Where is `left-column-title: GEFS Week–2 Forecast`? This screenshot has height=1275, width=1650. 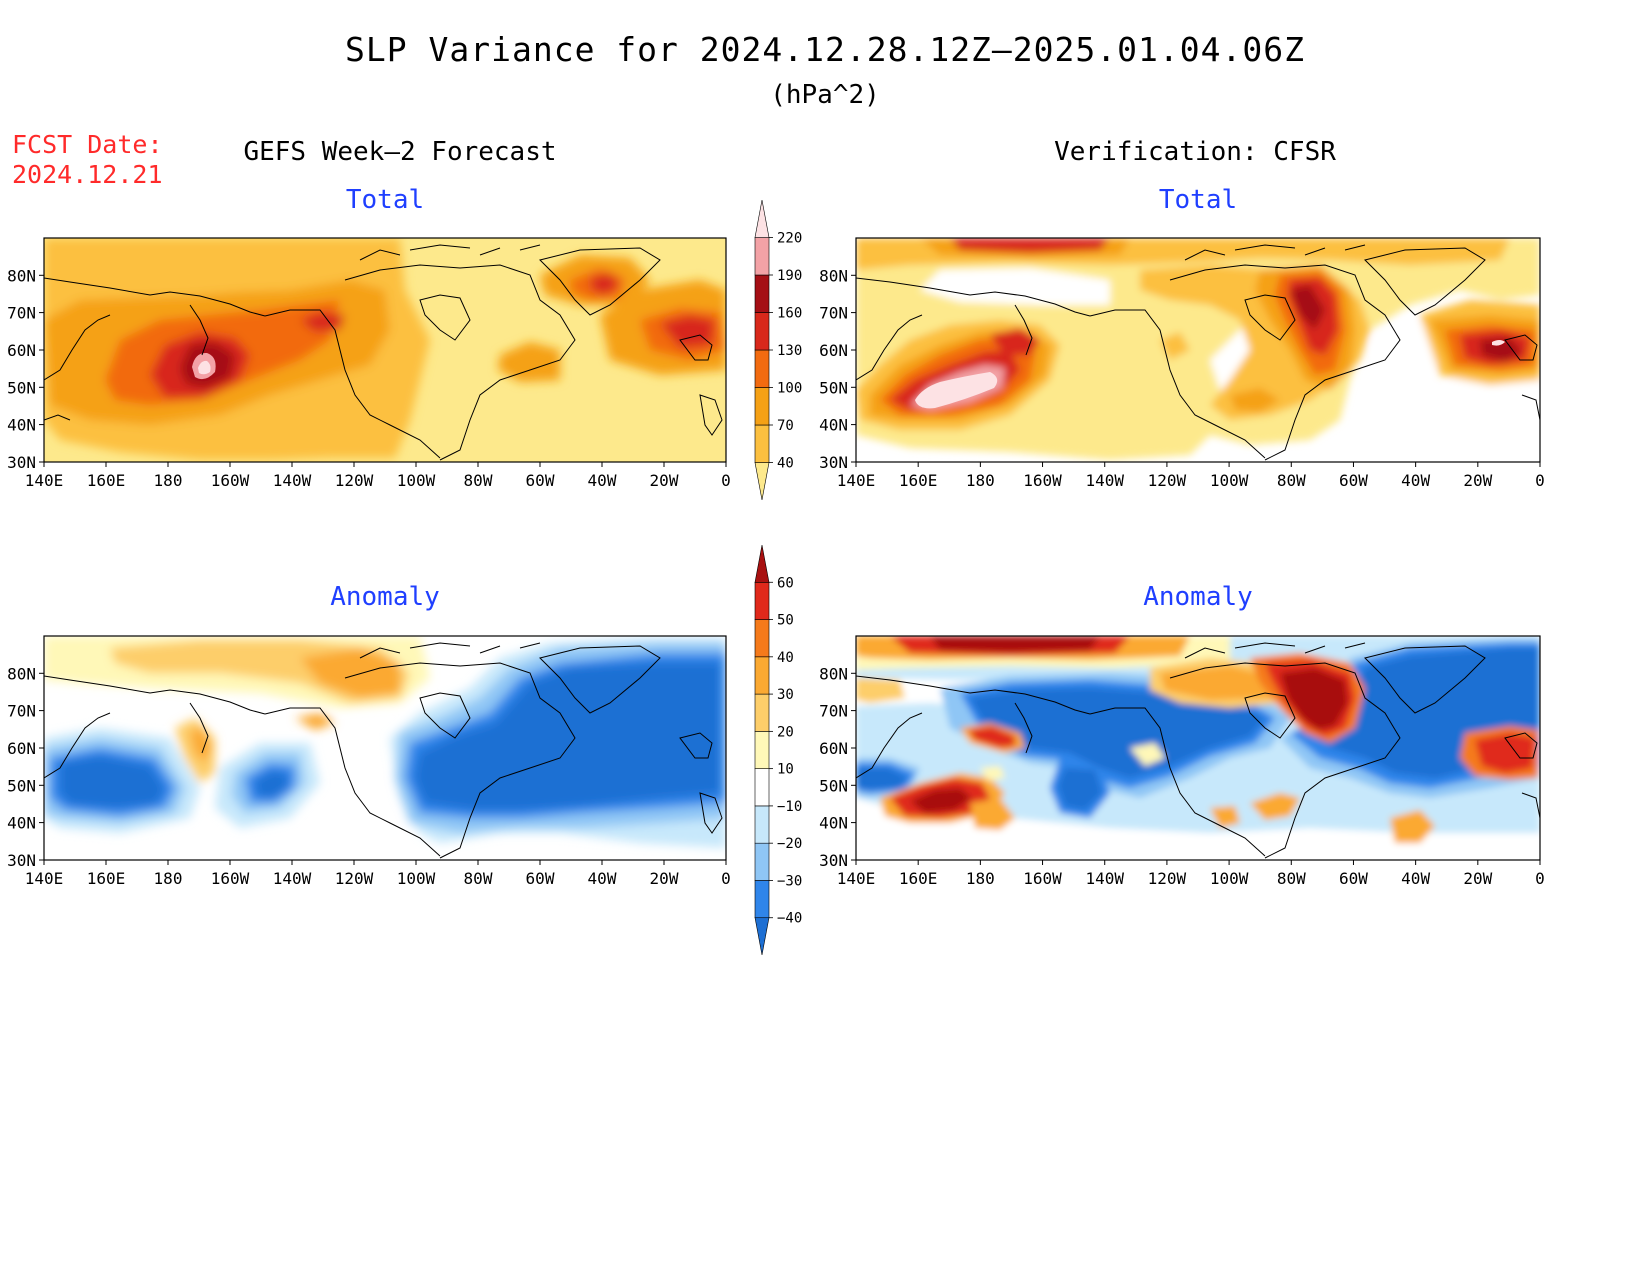 left-column-title: GEFS Week–2 Forecast is located at coordinates (400, 152).